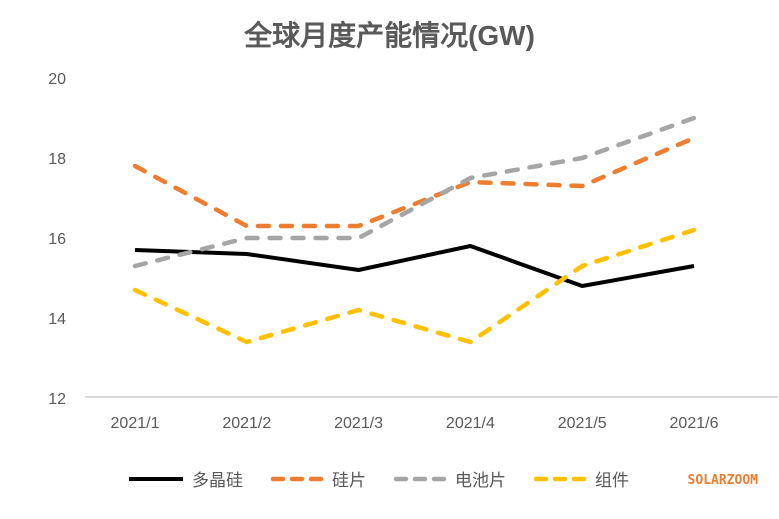  What do you see at coordinates (722, 480) in the screenshot?
I see `solarzoom-logo: SOLARZOOM` at bounding box center [722, 480].